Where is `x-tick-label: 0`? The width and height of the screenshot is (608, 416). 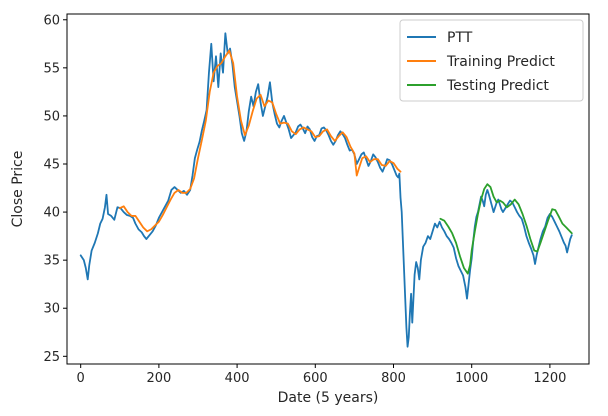 x-tick-label: 0 is located at coordinates (81, 378).